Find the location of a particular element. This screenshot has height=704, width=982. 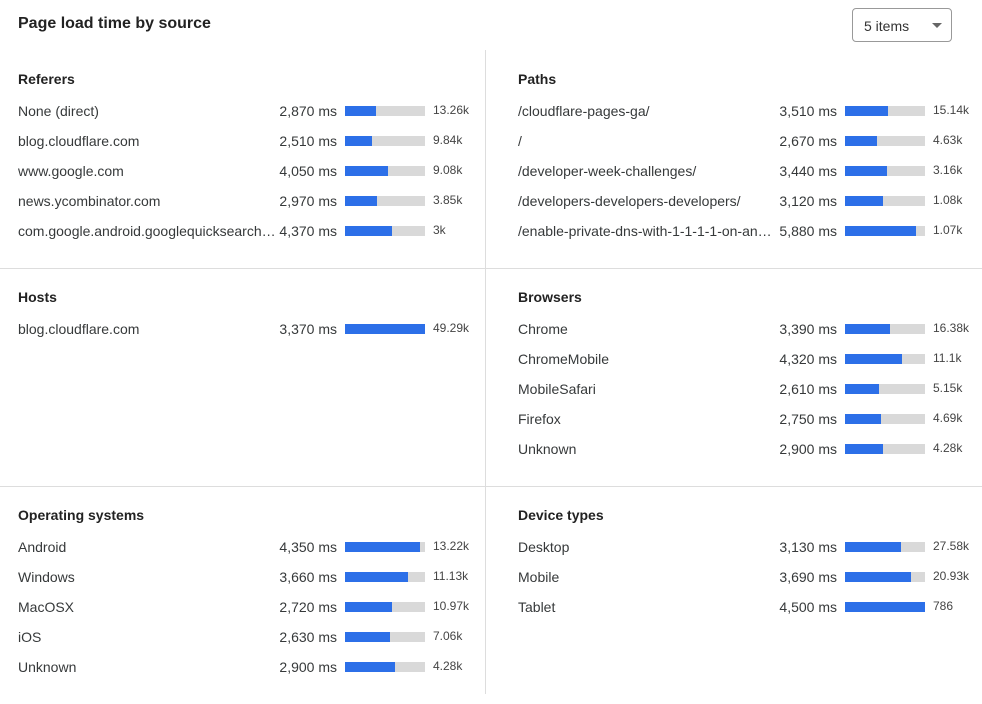

list-item: iOS 2,630 ms 7.06k is located at coordinates (253, 637).